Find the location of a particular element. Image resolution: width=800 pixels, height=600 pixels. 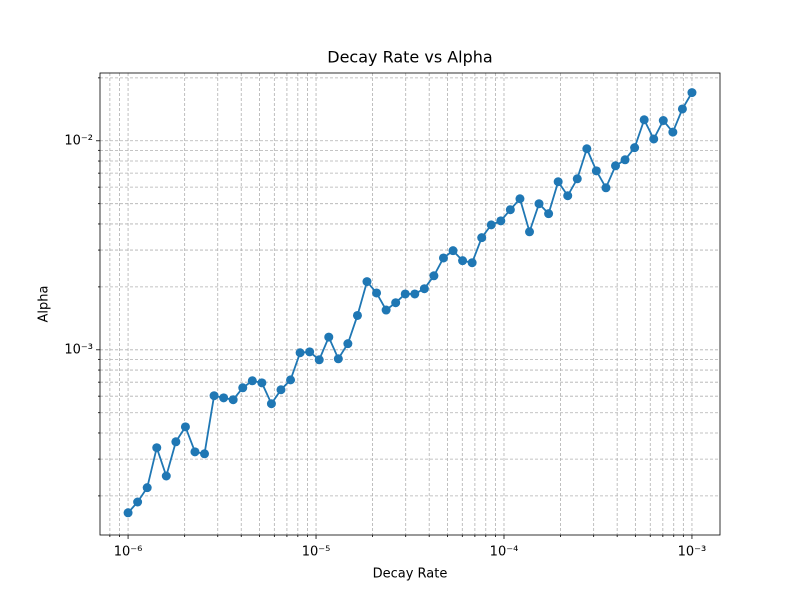

y-tick-label: 10⁻² is located at coordinates (78, 140).